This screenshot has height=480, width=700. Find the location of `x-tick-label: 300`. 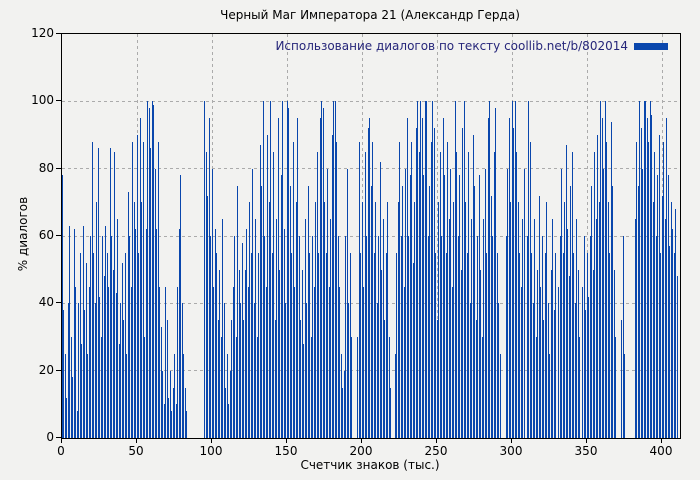

x-tick-label: 300 is located at coordinates (511, 451).